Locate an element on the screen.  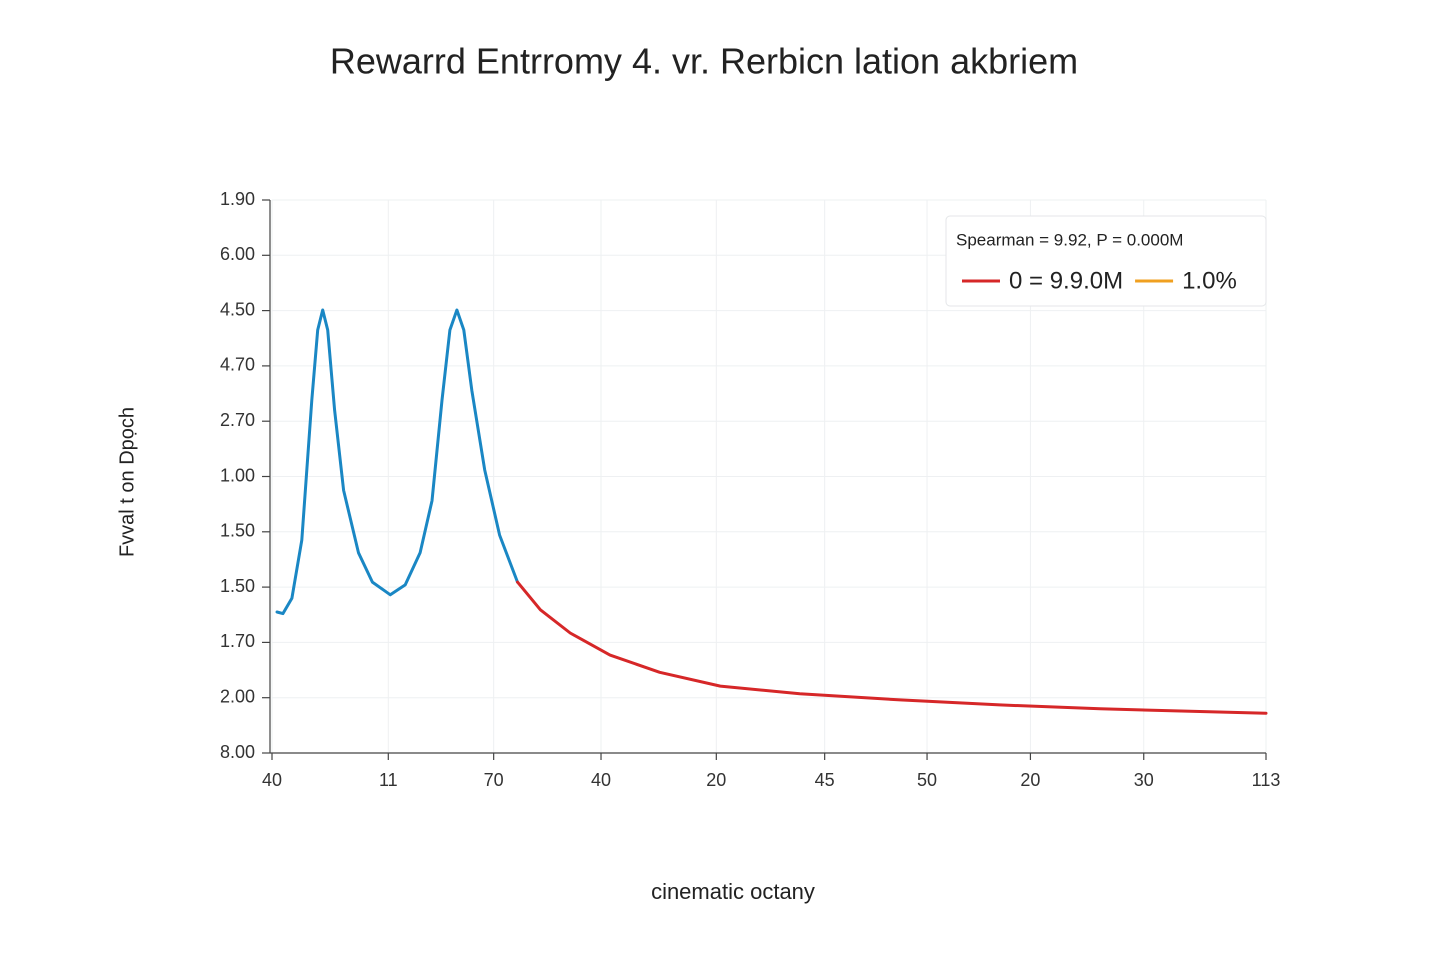
y-tick-label: 6.00 is located at coordinates (237, 254).